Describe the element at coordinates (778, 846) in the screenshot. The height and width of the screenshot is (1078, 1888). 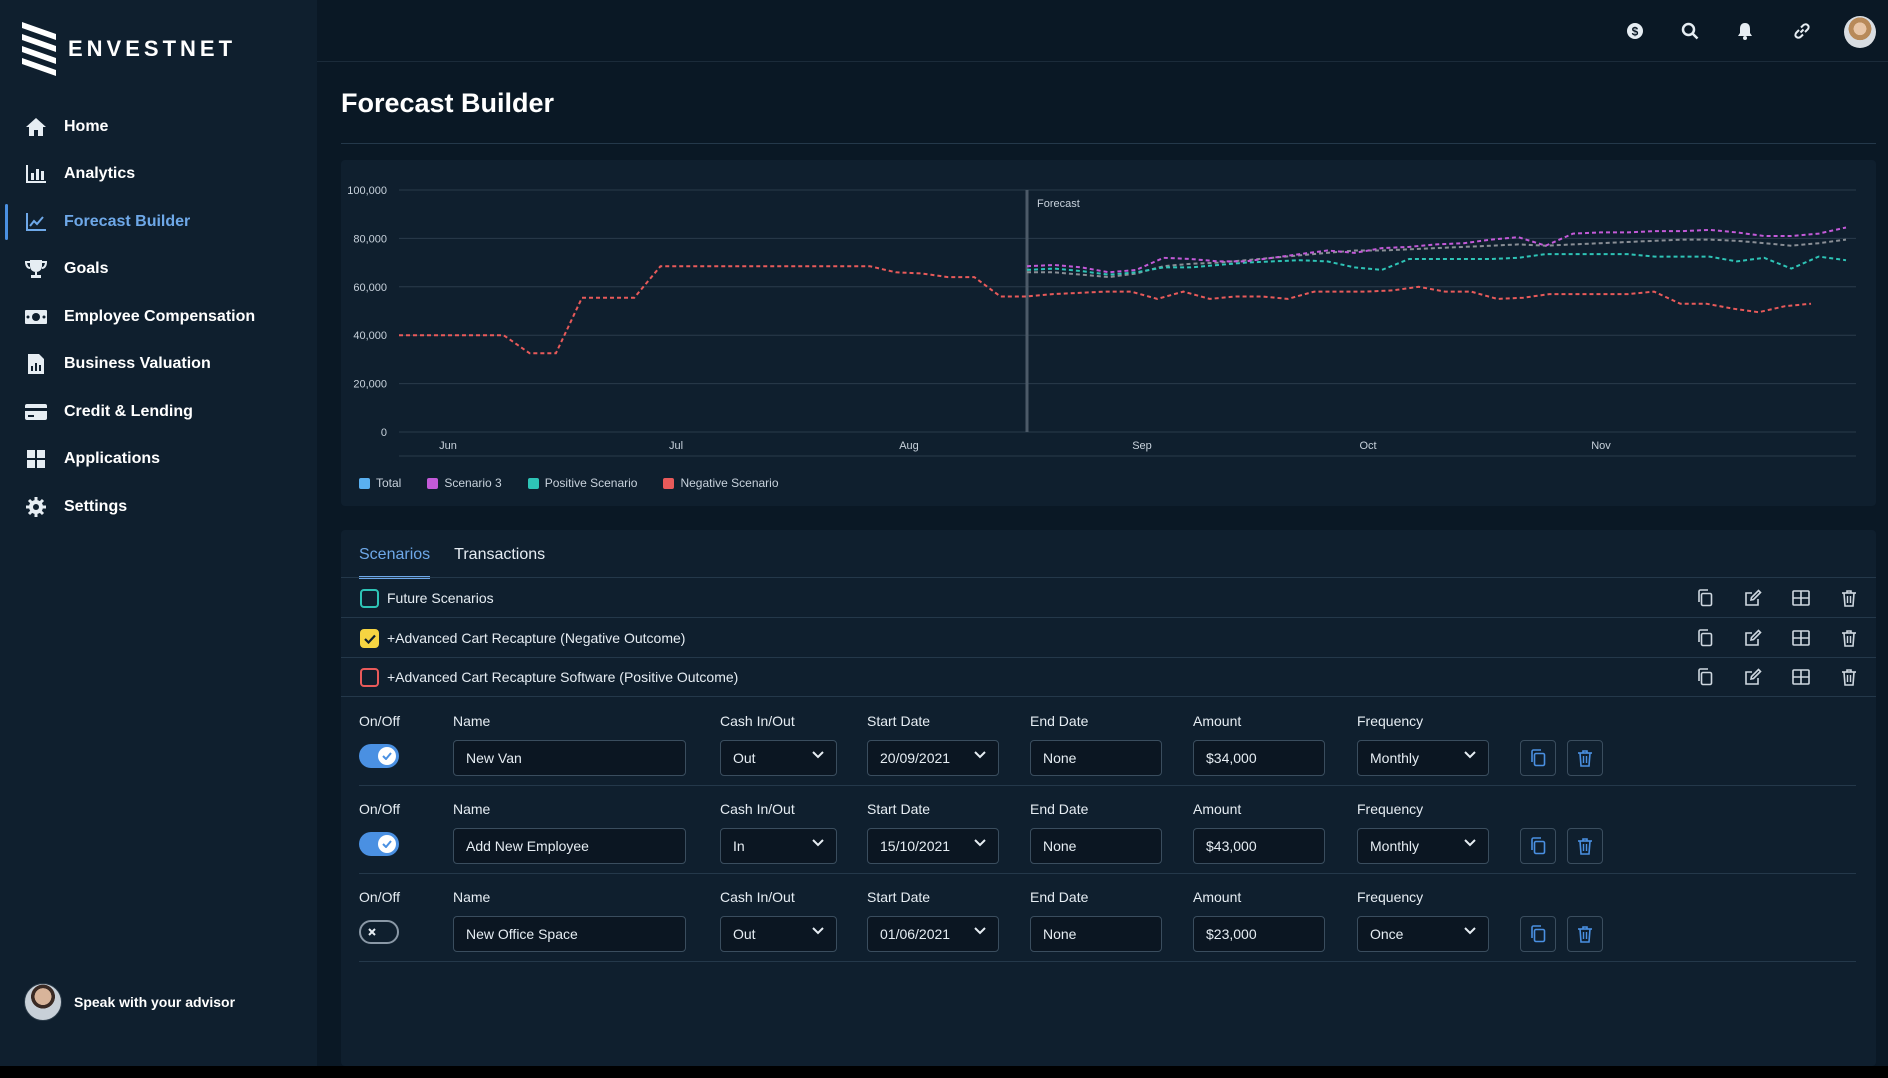
I see `cash-in-out-select: In` at that location.